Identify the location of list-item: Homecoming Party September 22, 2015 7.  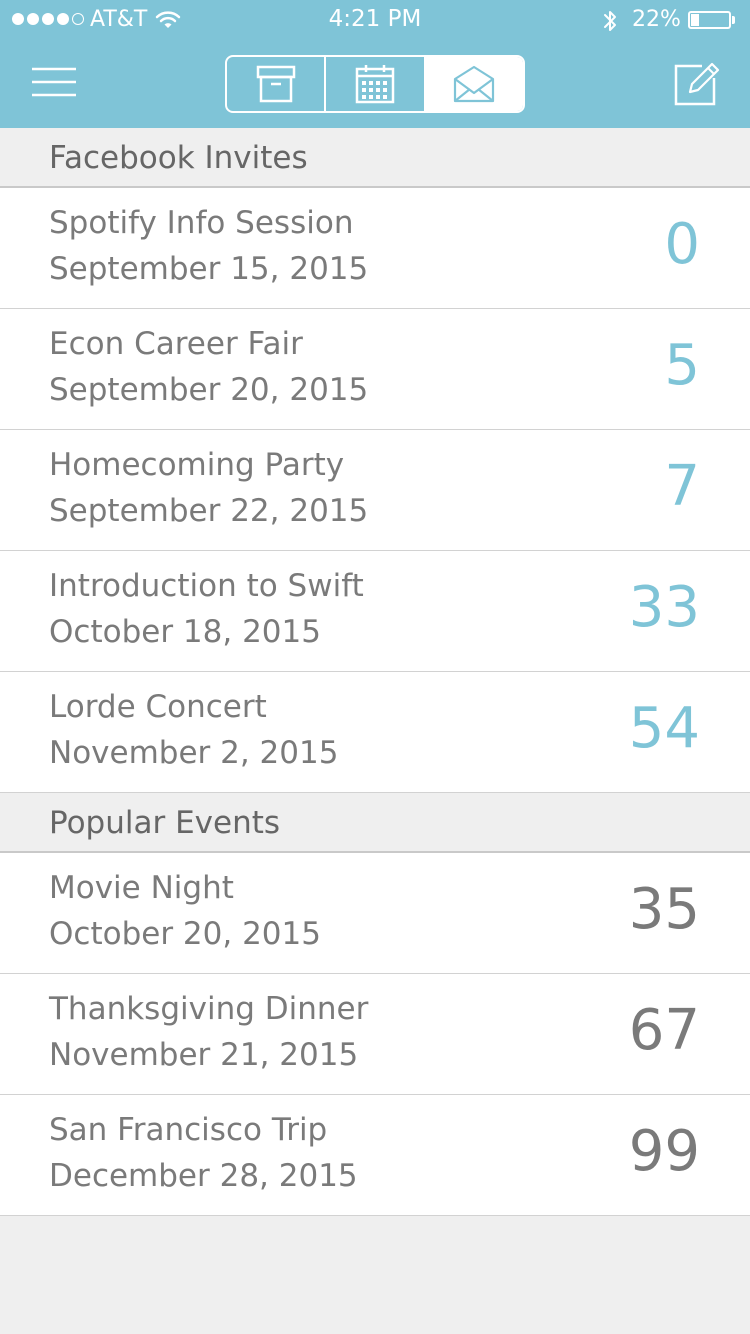
(375, 490).